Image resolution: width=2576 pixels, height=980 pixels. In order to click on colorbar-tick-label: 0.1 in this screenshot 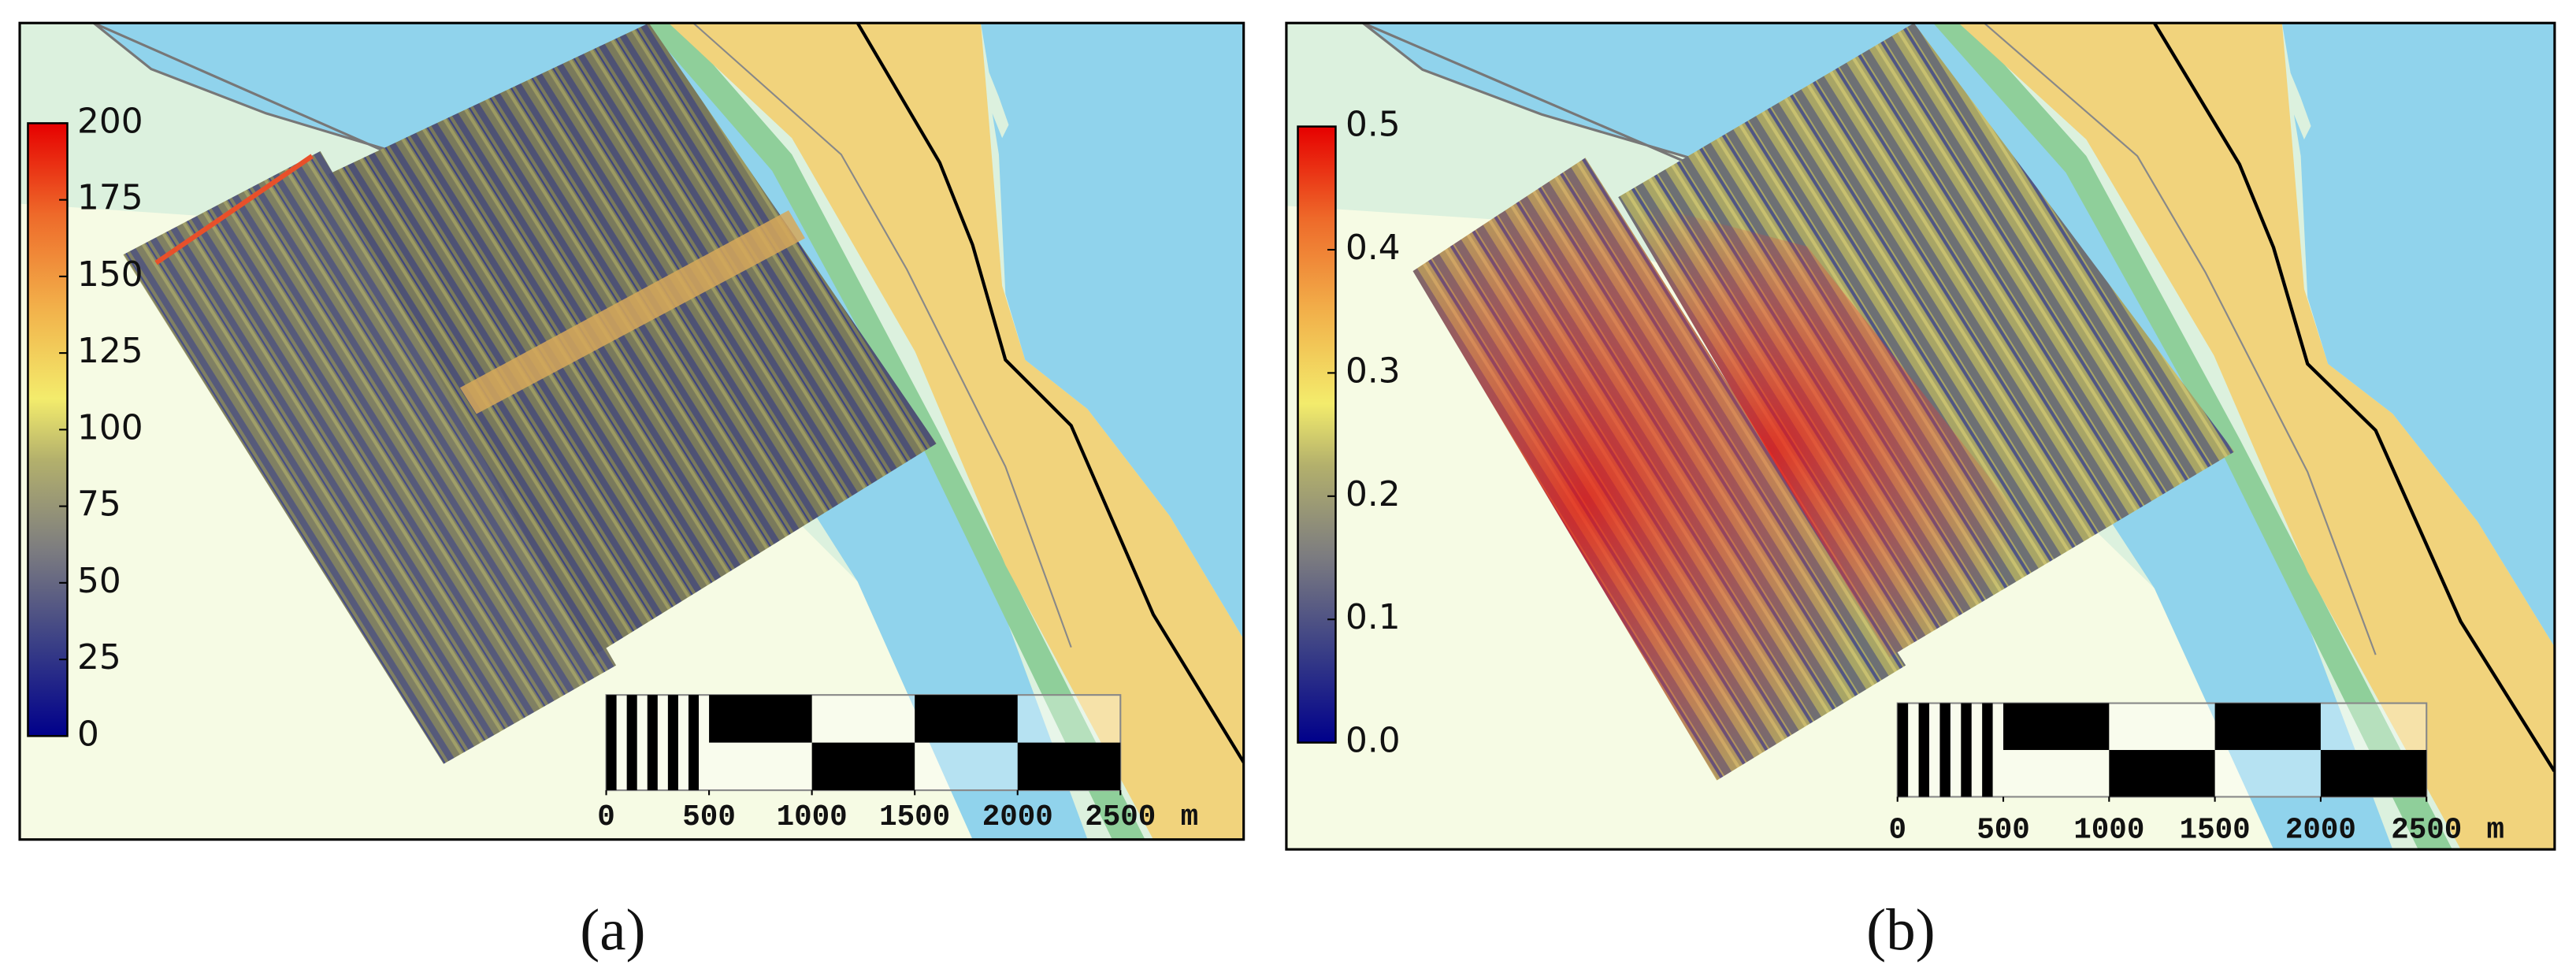, I will do `click(1373, 617)`.